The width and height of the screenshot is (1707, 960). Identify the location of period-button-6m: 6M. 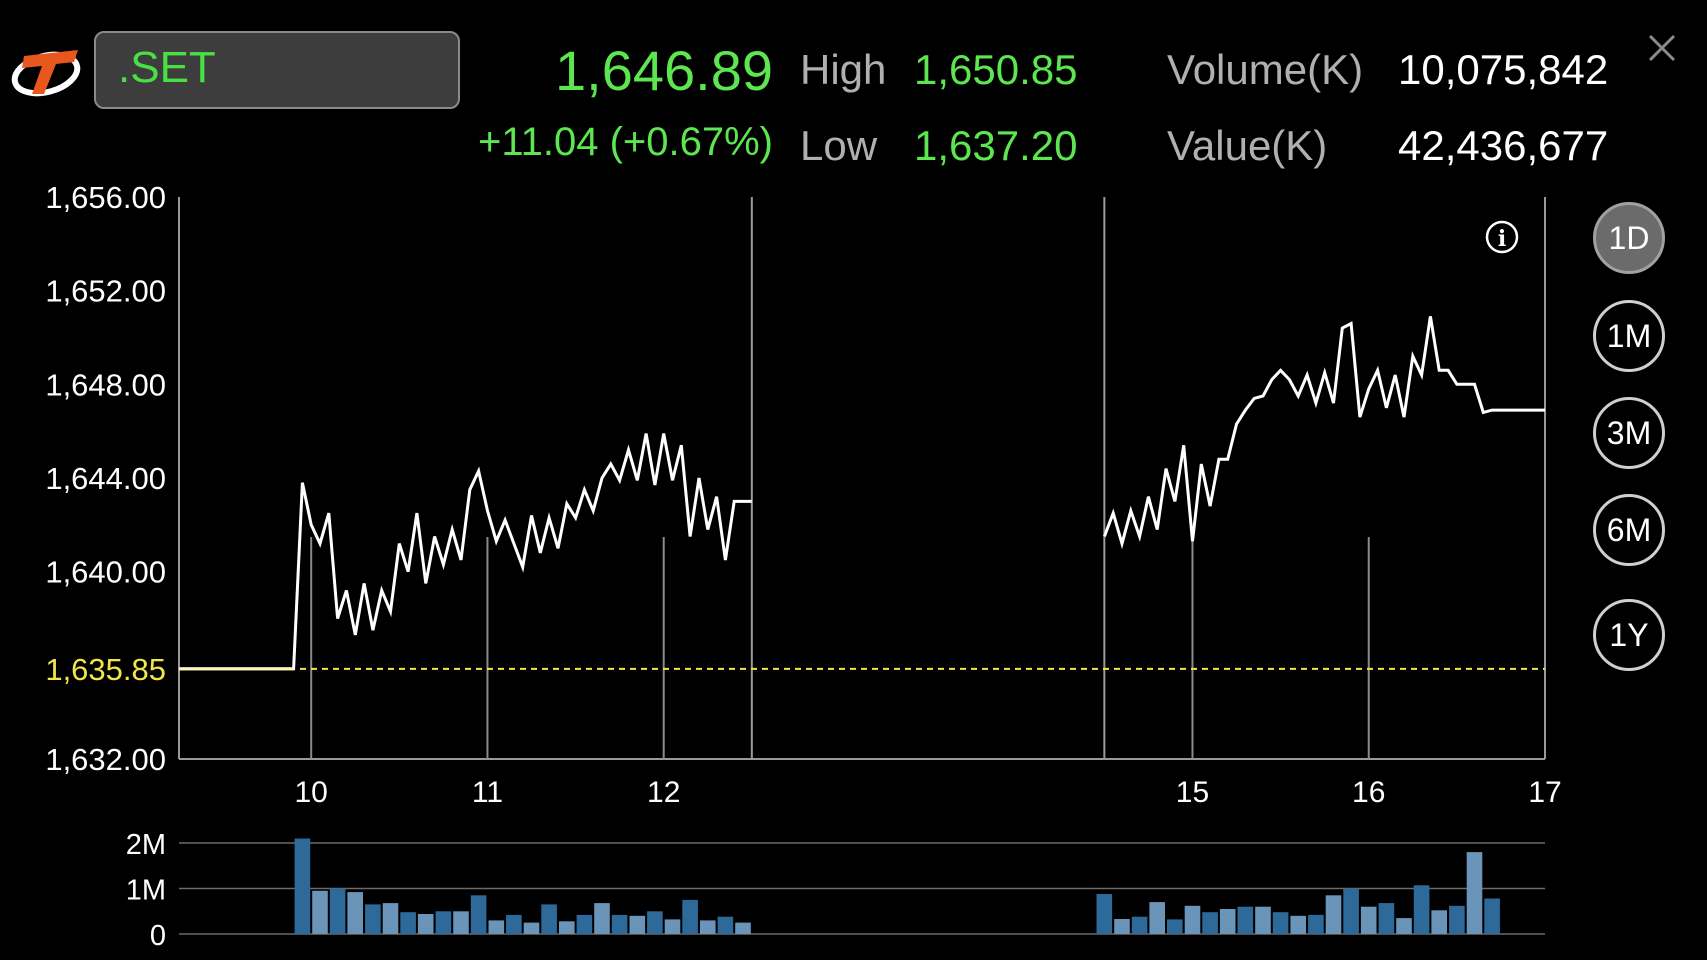
(1629, 530).